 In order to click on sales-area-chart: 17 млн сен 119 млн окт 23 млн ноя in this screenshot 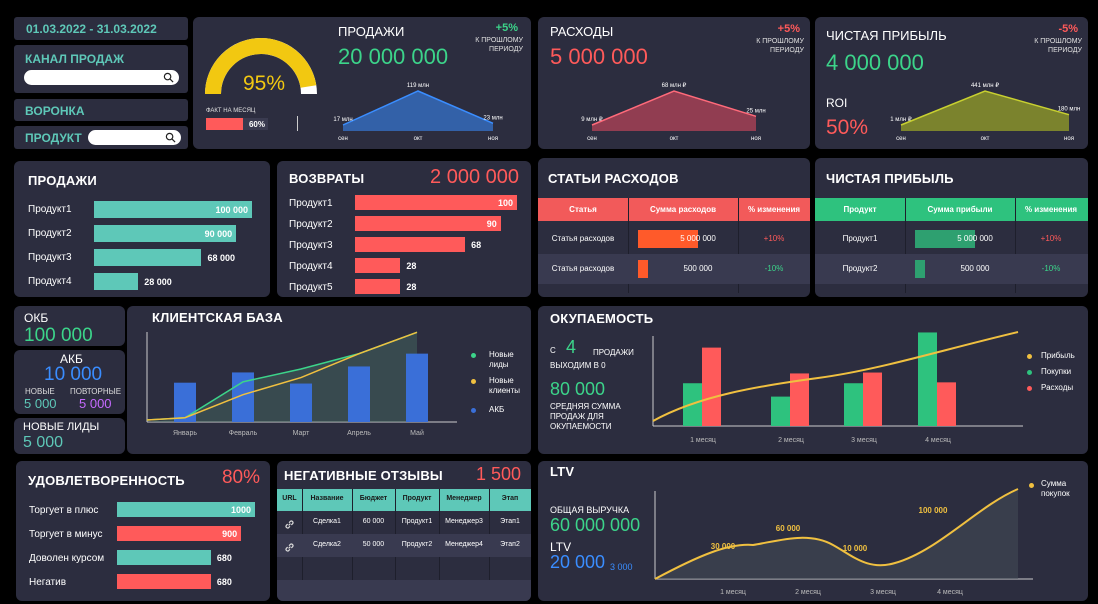, I will do `click(417, 112)`.